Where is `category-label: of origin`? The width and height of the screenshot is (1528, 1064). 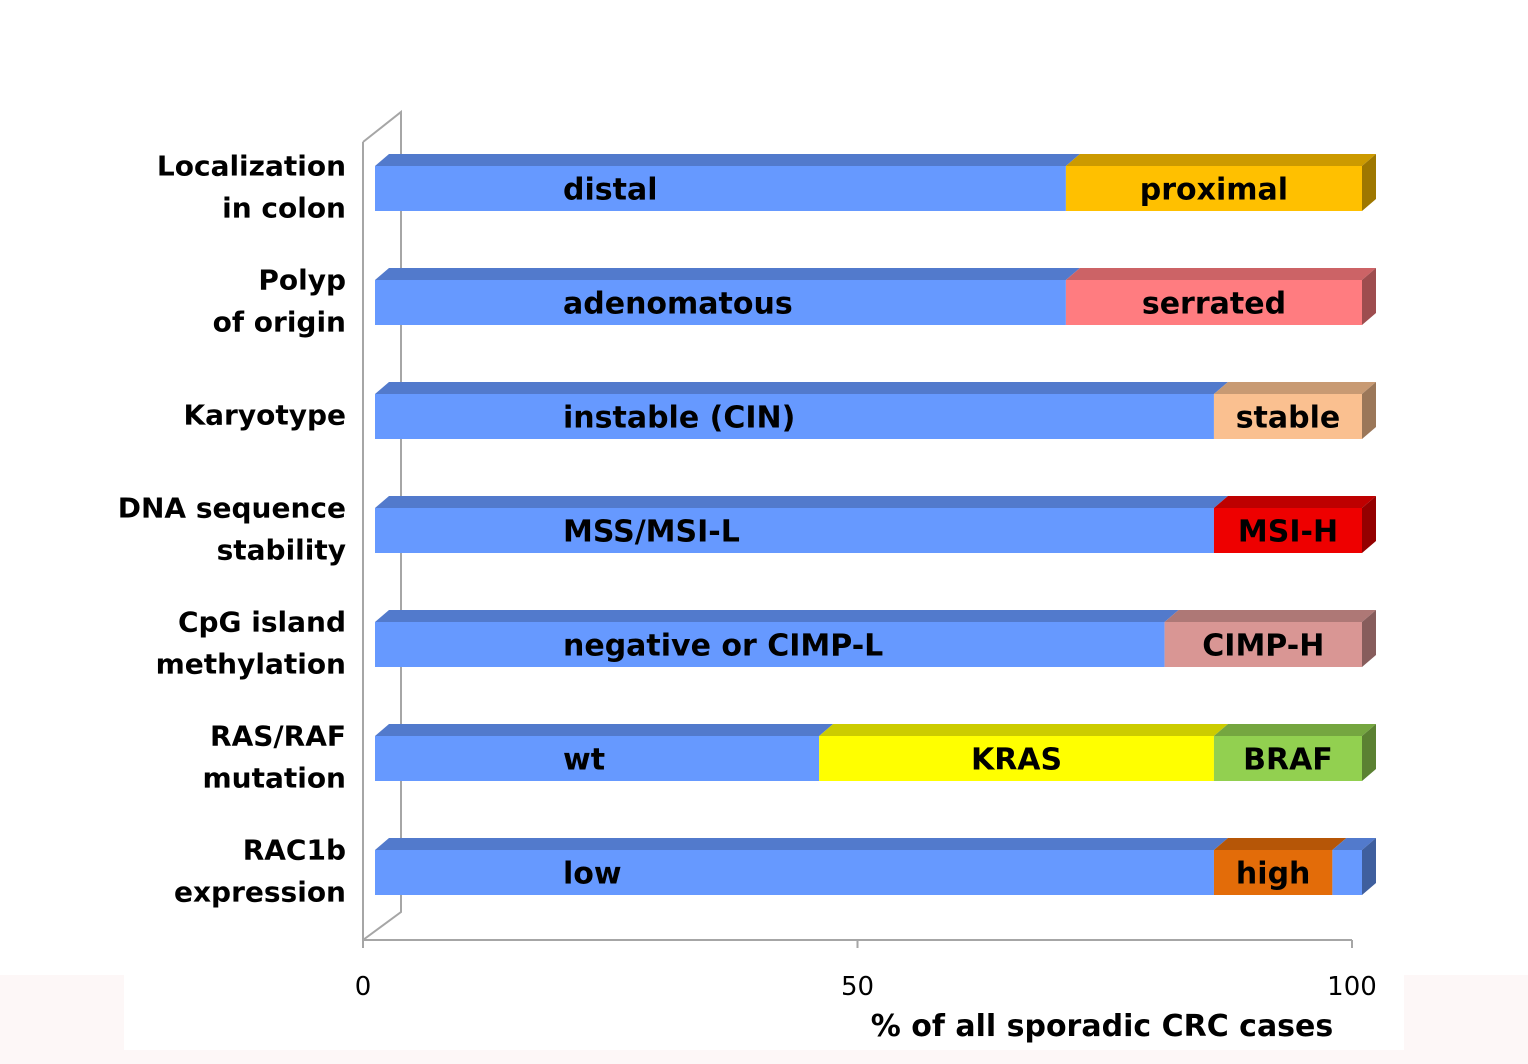
category-label: of origin is located at coordinates (279, 322).